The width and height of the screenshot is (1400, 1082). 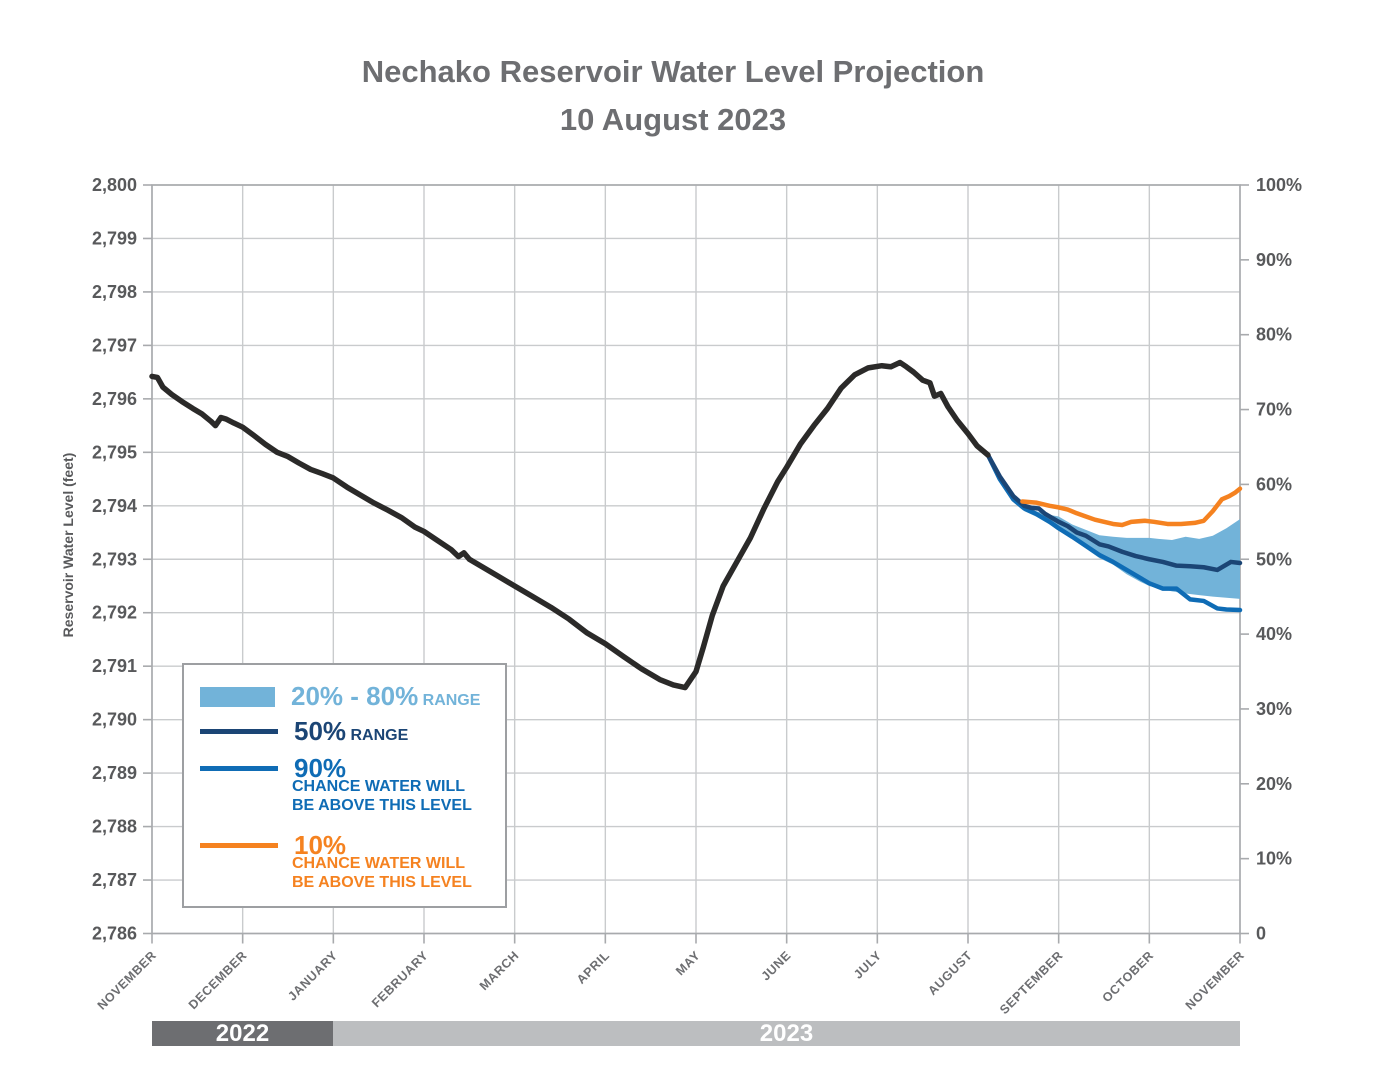 I want to click on y-left-tick-label: 2,794, so click(x=114, y=506).